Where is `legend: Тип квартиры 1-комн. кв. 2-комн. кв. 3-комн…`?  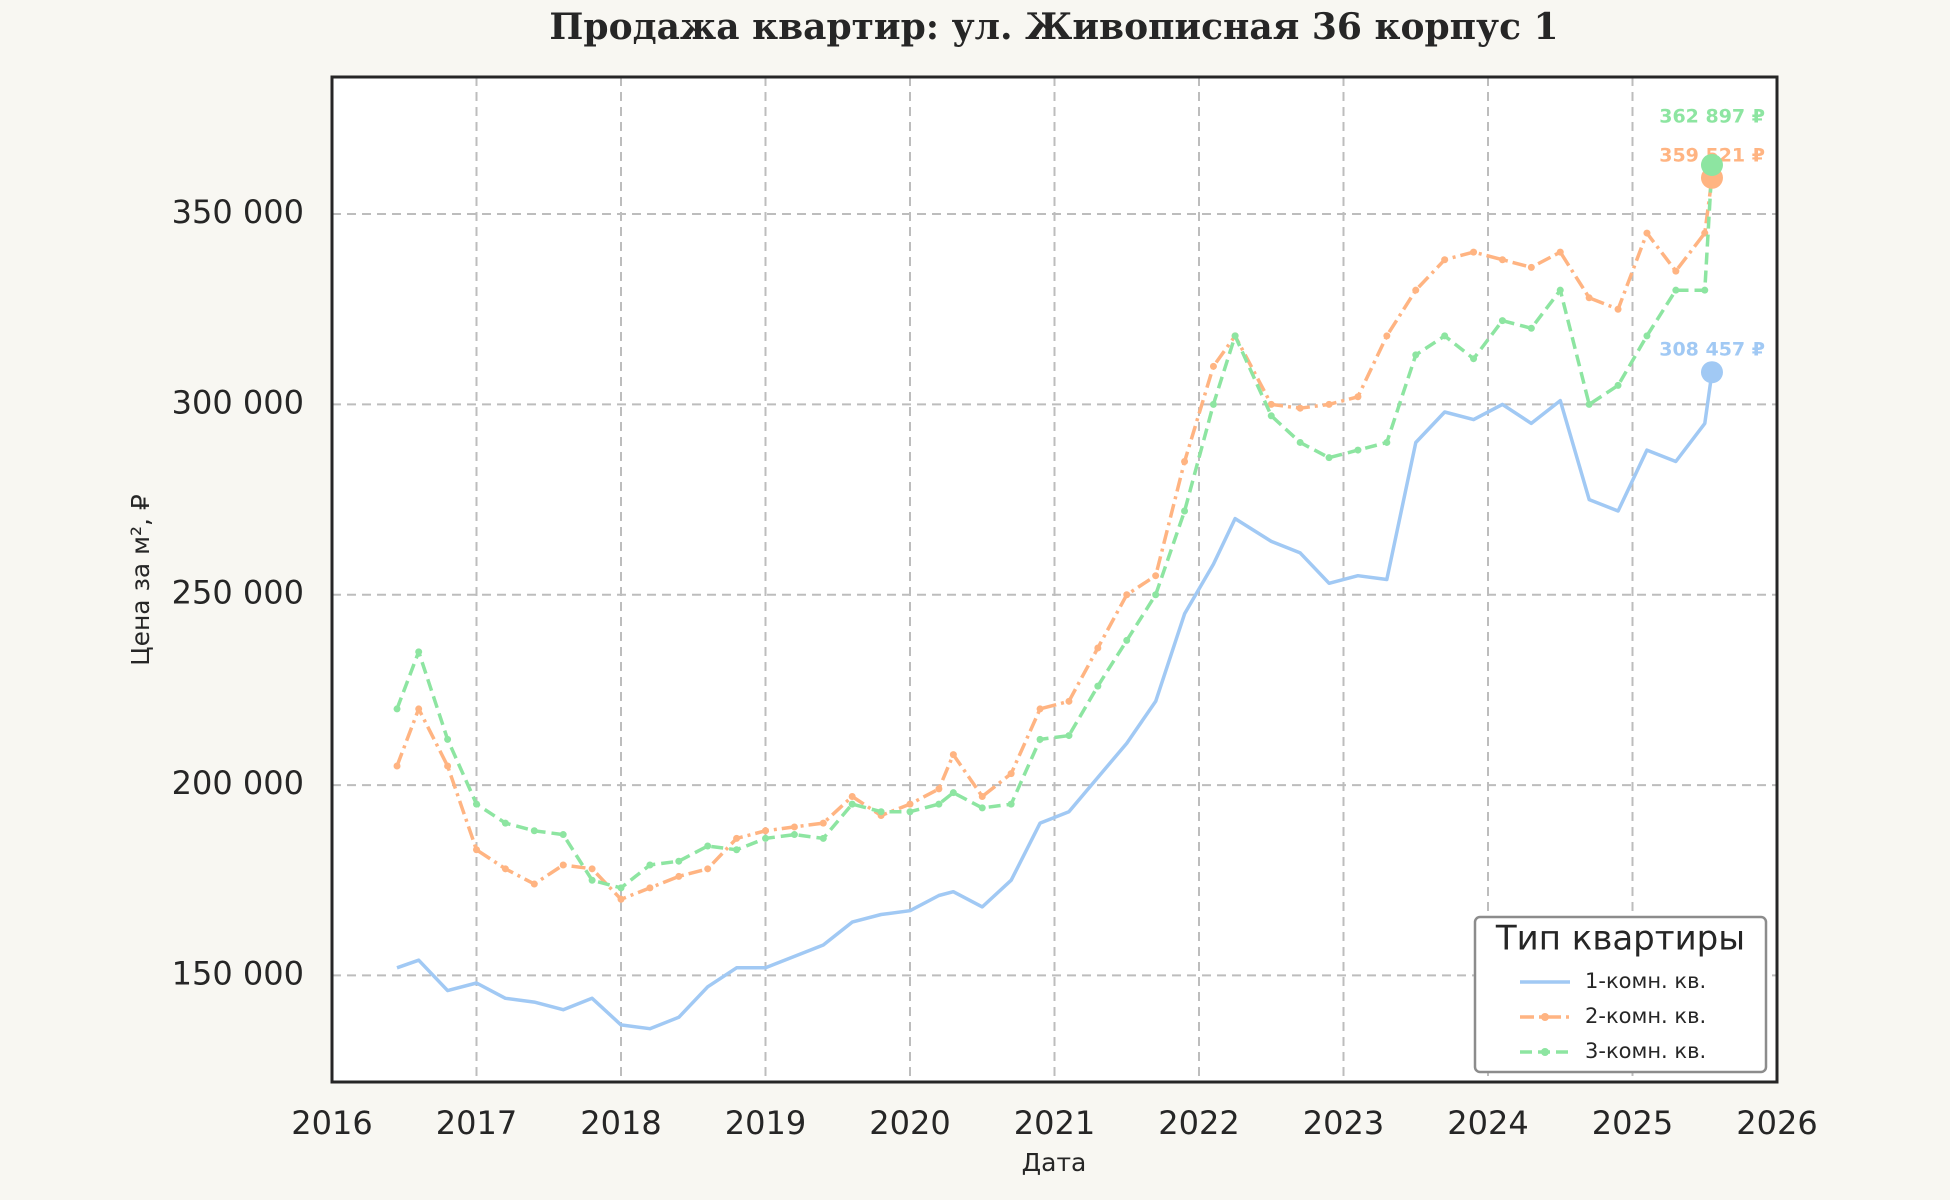
legend: Тип квартиры 1-комн. кв. 2-комн. кв. 3-комн… is located at coordinates (1620, 994).